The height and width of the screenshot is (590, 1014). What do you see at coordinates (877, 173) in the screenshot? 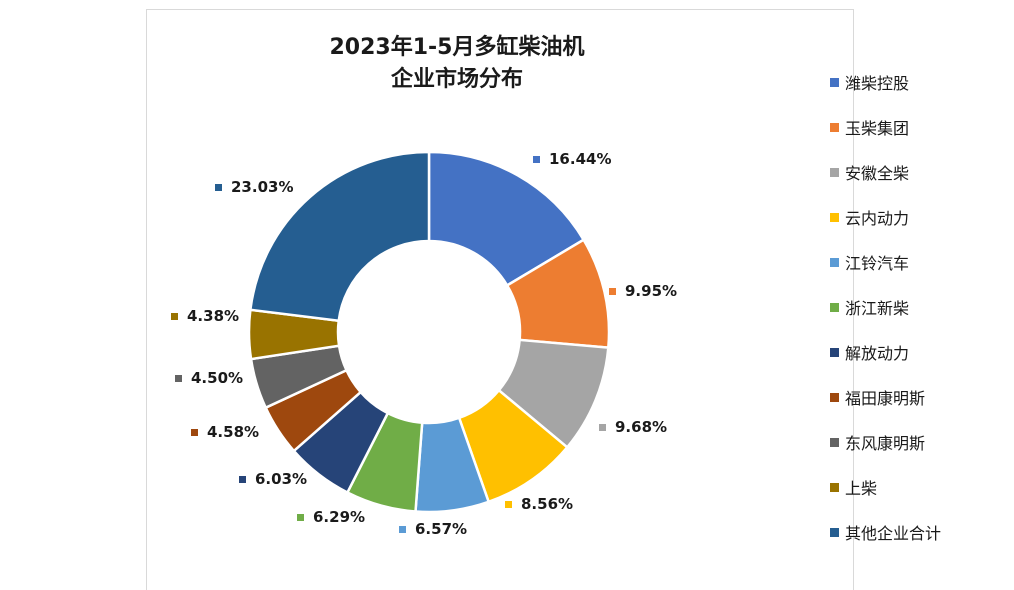
I see `legend-label: 安徽全柴` at bounding box center [877, 173].